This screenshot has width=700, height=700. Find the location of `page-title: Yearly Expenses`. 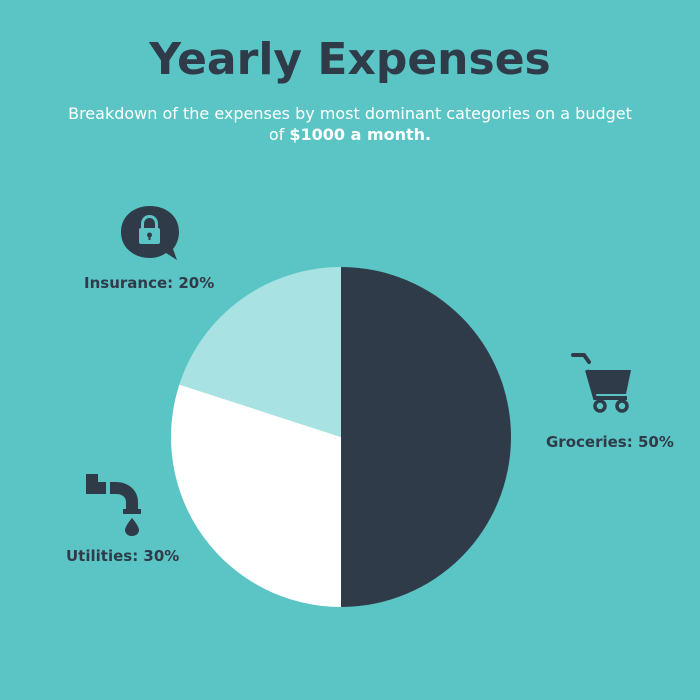

page-title: Yearly Expenses is located at coordinates (350, 59).